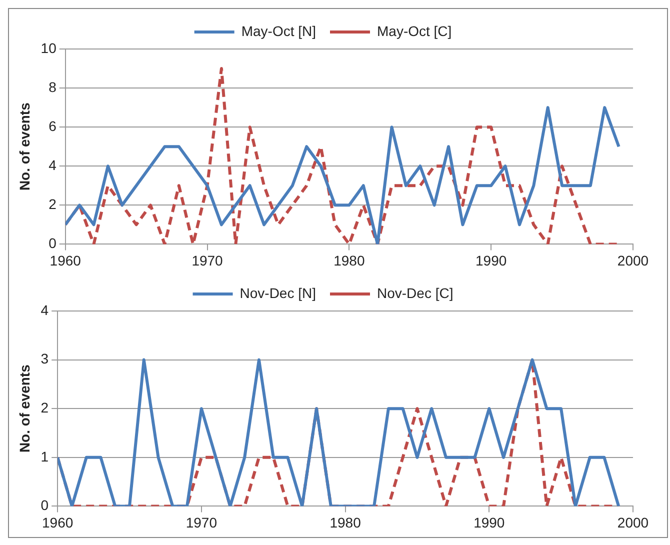 This screenshot has height=545, width=670. What do you see at coordinates (278, 292) in the screenshot?
I see `legend-label: Nov-Dec [N]` at bounding box center [278, 292].